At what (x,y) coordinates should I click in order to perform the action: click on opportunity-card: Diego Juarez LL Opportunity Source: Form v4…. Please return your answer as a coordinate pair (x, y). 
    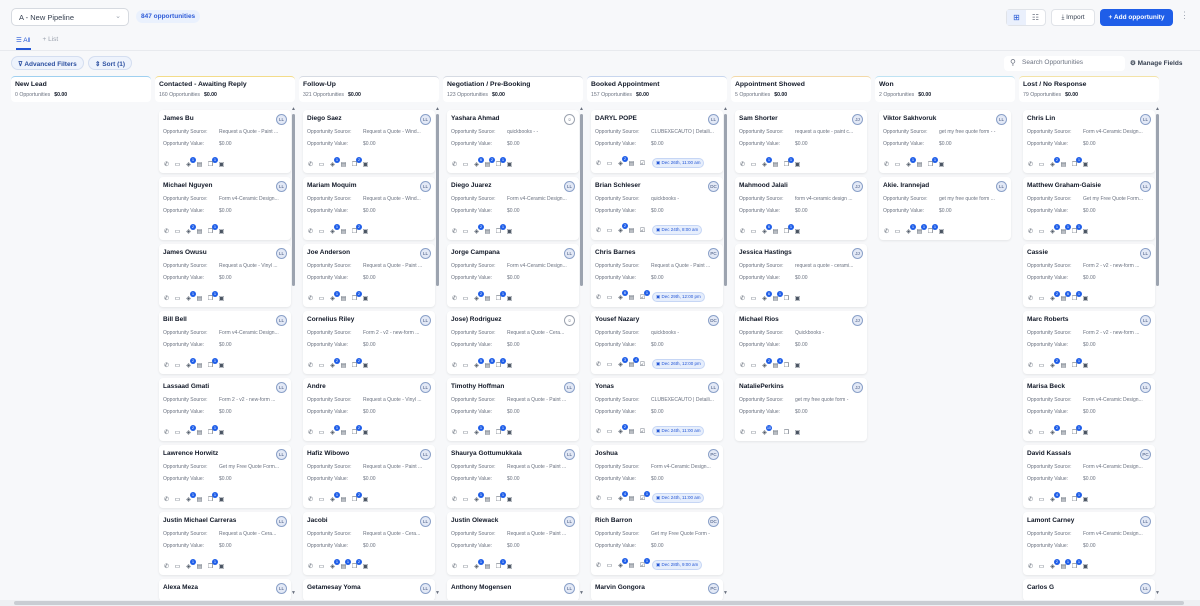
    Looking at the image, I should click on (513, 208).